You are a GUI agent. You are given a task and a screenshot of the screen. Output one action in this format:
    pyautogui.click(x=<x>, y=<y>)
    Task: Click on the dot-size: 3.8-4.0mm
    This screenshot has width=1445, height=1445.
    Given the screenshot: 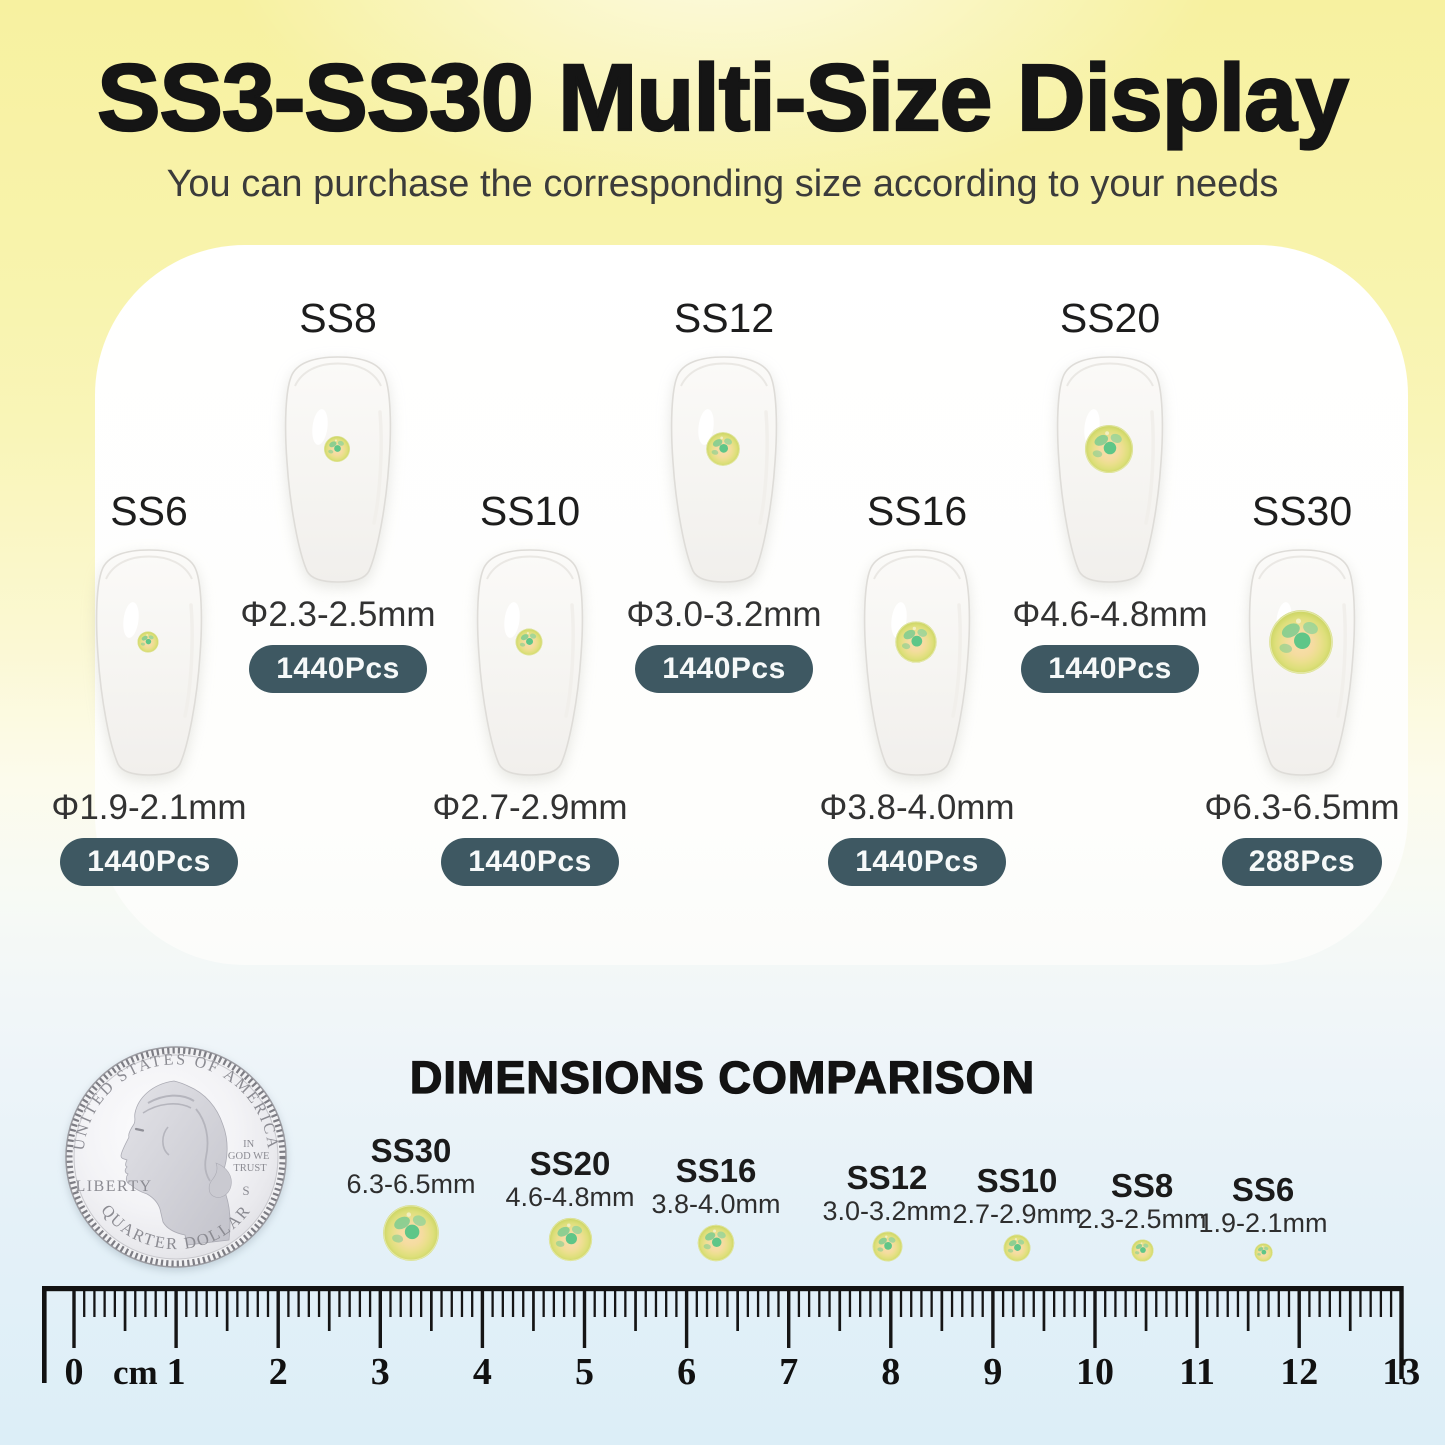 What is the action you would take?
    pyautogui.click(x=716, y=1204)
    